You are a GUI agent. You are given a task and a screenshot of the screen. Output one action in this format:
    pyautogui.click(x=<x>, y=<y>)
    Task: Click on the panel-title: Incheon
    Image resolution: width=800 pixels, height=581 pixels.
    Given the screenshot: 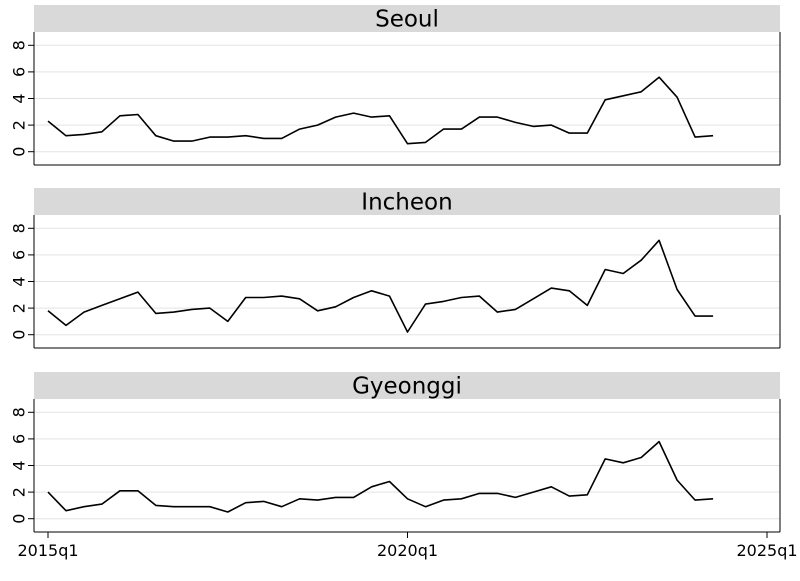 What is the action you would take?
    pyautogui.click(x=406, y=203)
    